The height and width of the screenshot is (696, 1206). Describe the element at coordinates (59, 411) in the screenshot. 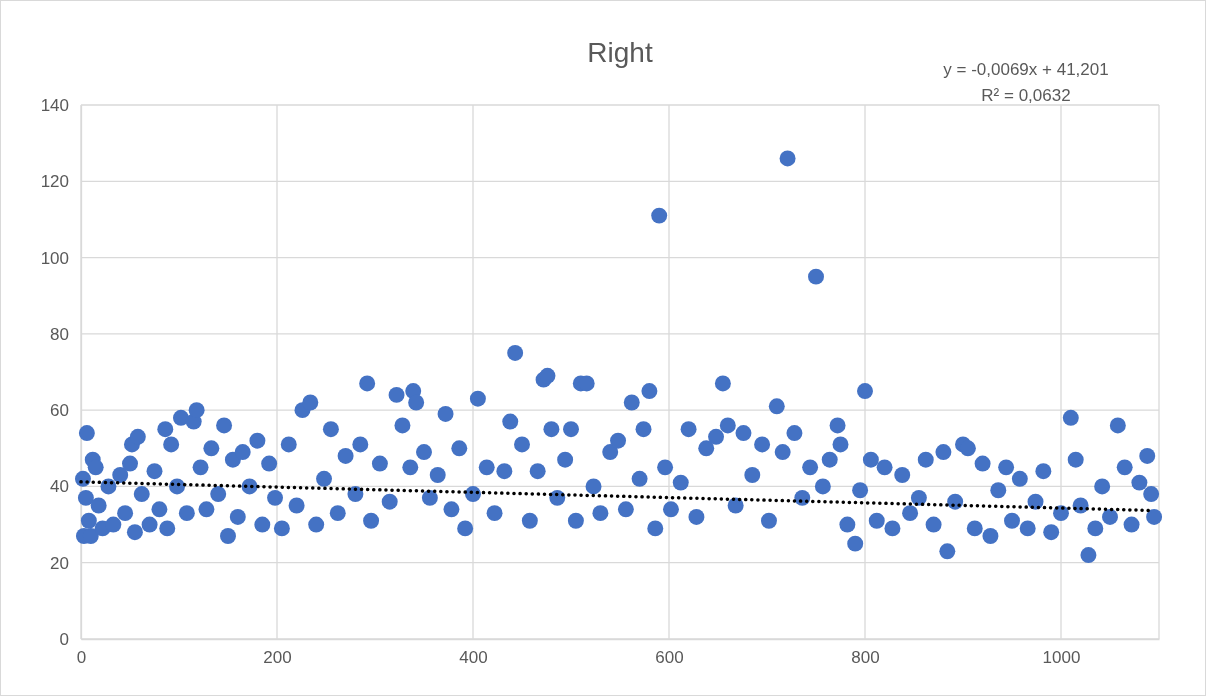

I see `y-tick-label: 60` at that location.